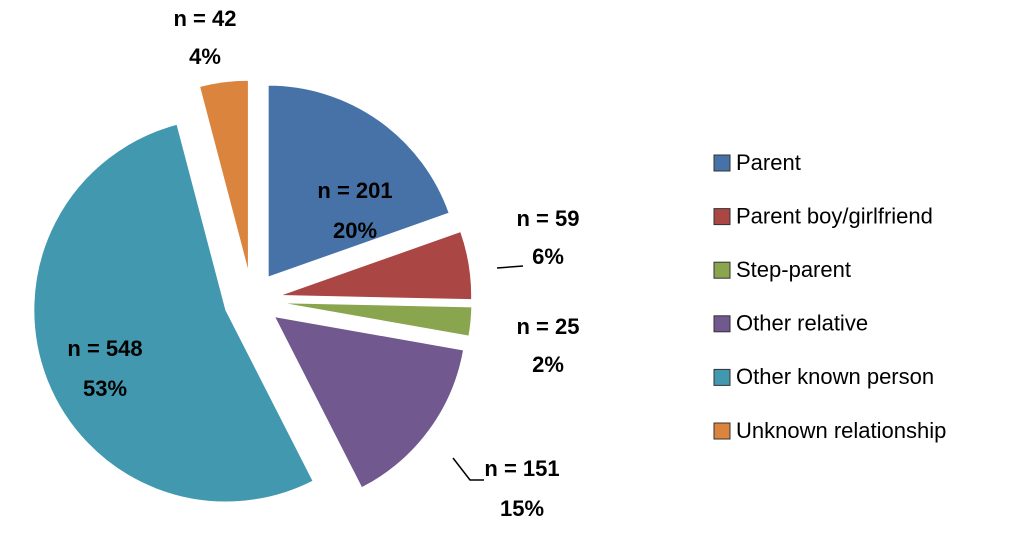 The height and width of the screenshot is (536, 1036). Describe the element at coordinates (548, 218) in the screenshot. I see `data-label: n = 59` at that location.